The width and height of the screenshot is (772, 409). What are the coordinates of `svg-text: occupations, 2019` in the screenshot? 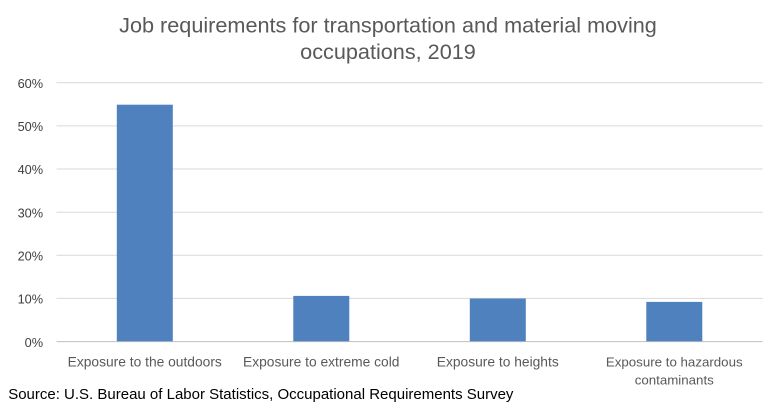 It's located at (388, 51).